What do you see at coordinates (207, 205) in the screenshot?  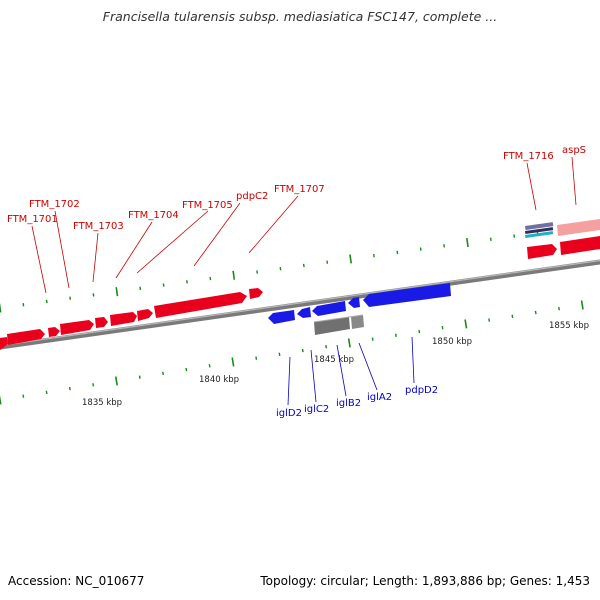 I see `gene-label-ftm-1705: FTM_1705` at bounding box center [207, 205].